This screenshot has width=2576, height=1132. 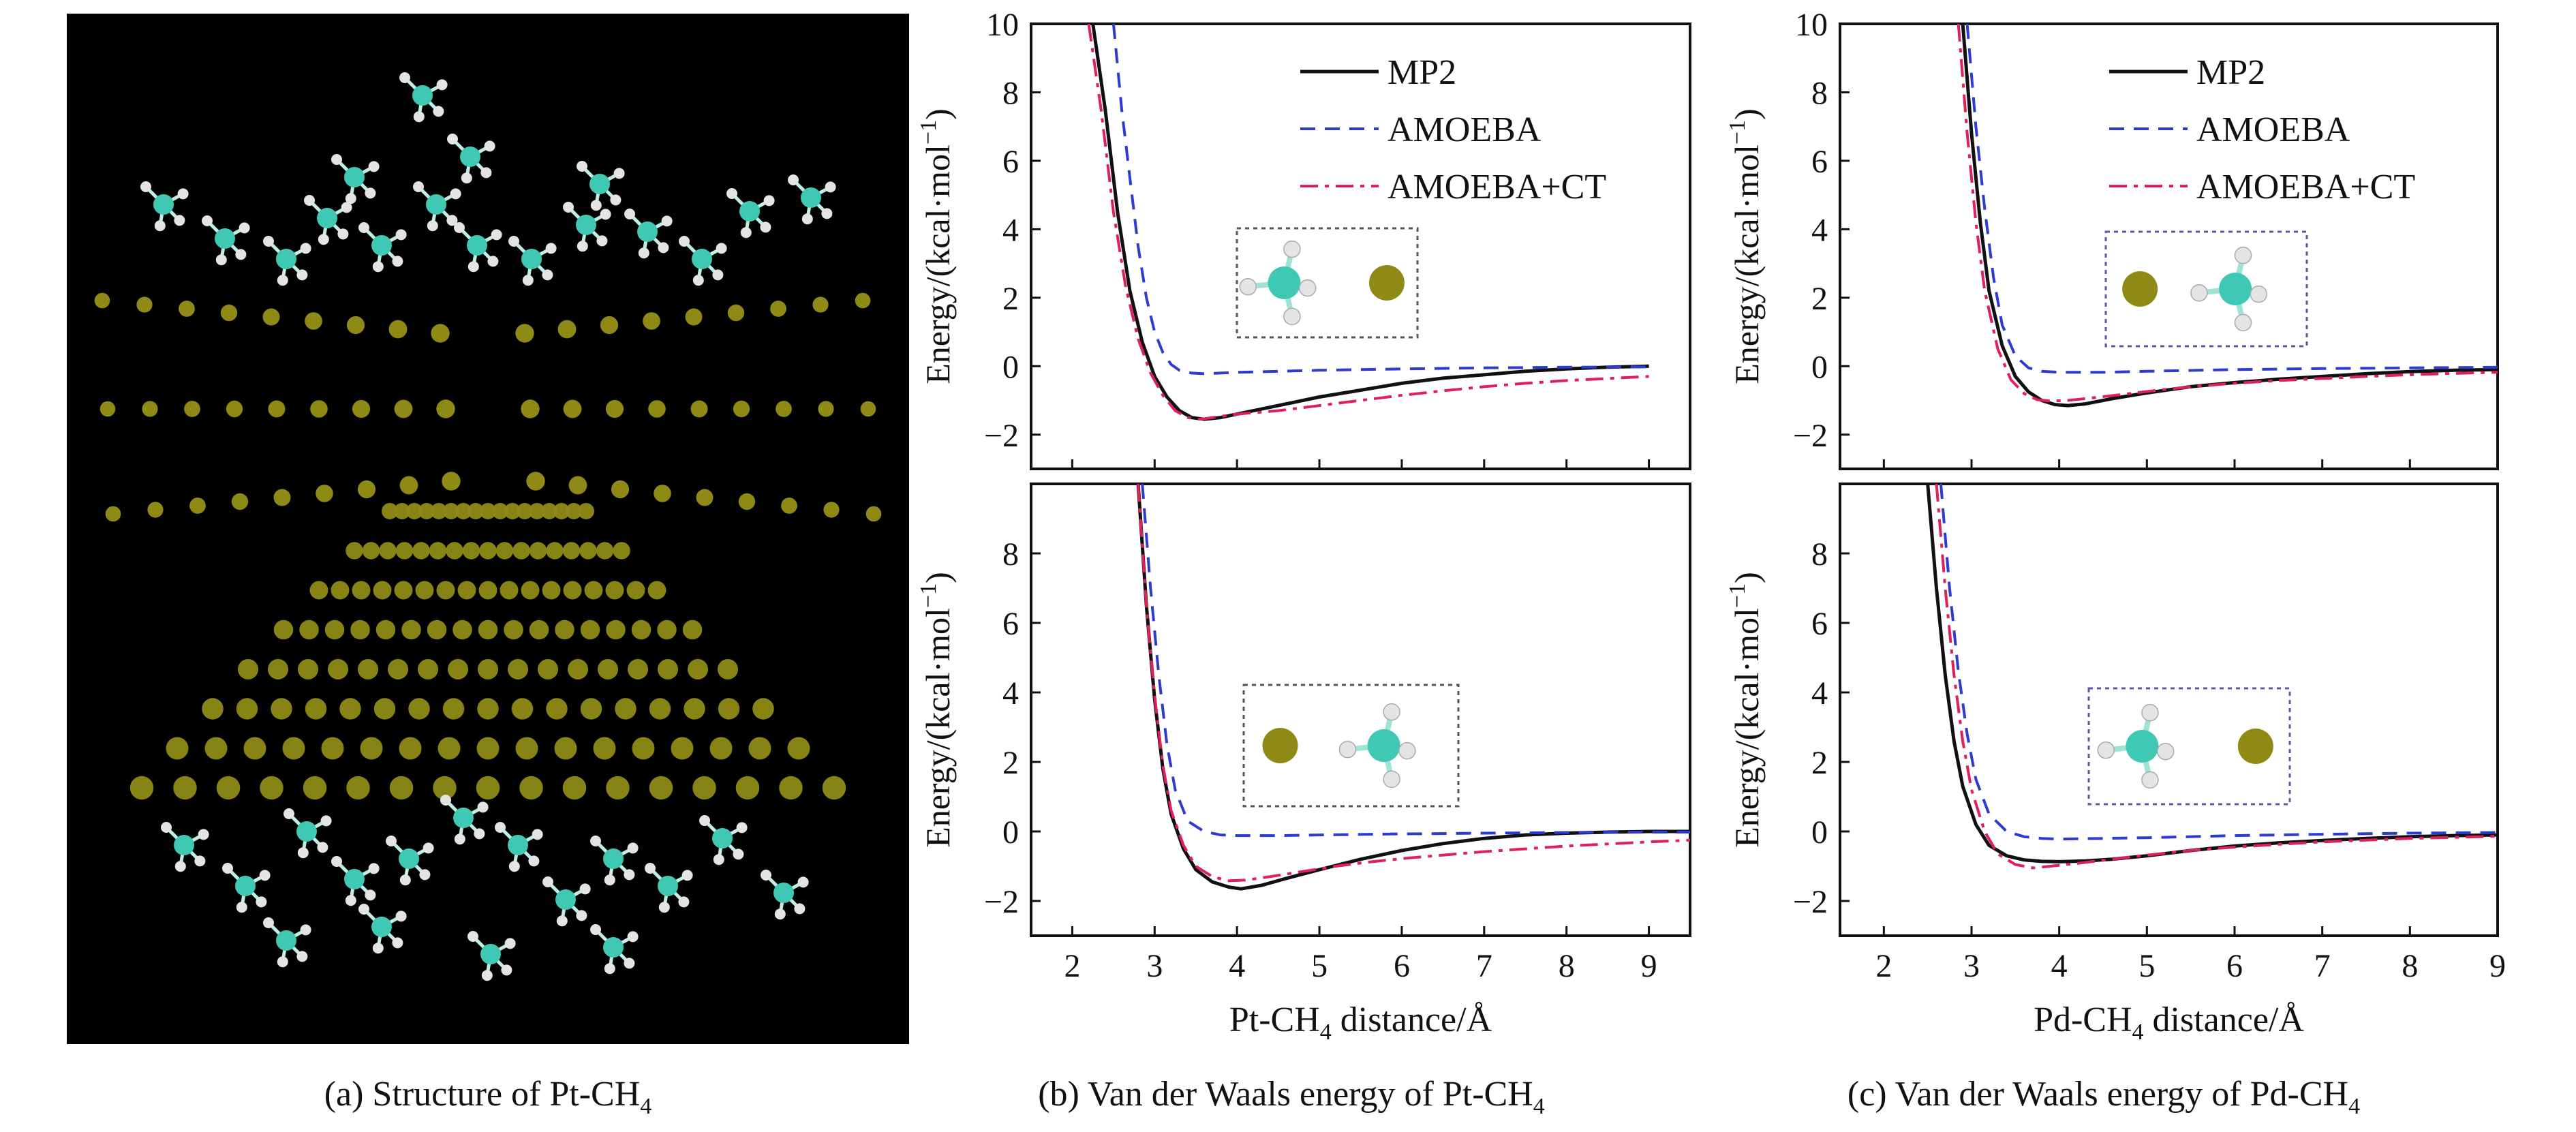 What do you see at coordinates (2410, 966) in the screenshot?
I see `x-tick-label: 8` at bounding box center [2410, 966].